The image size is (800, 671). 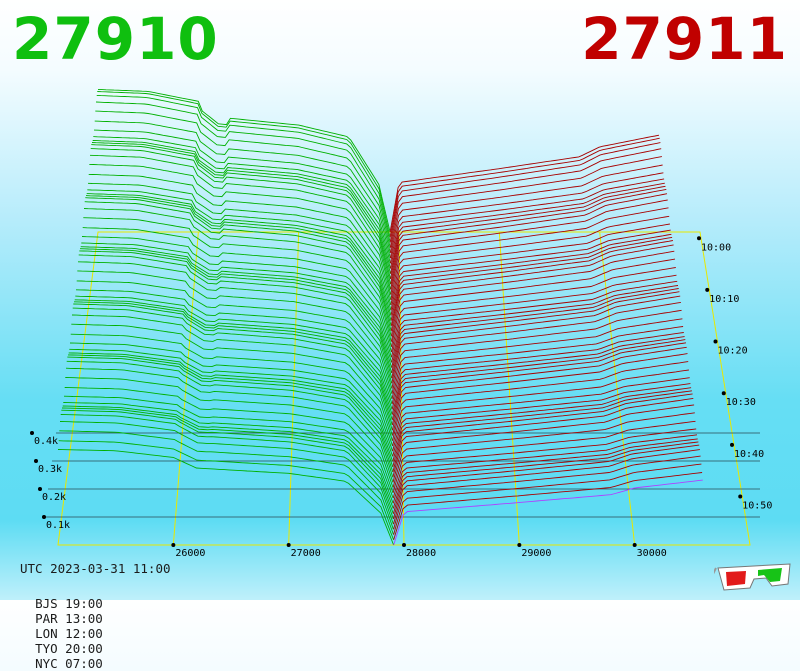 I want to click on x-tick-label: 30000, so click(x=652, y=553).